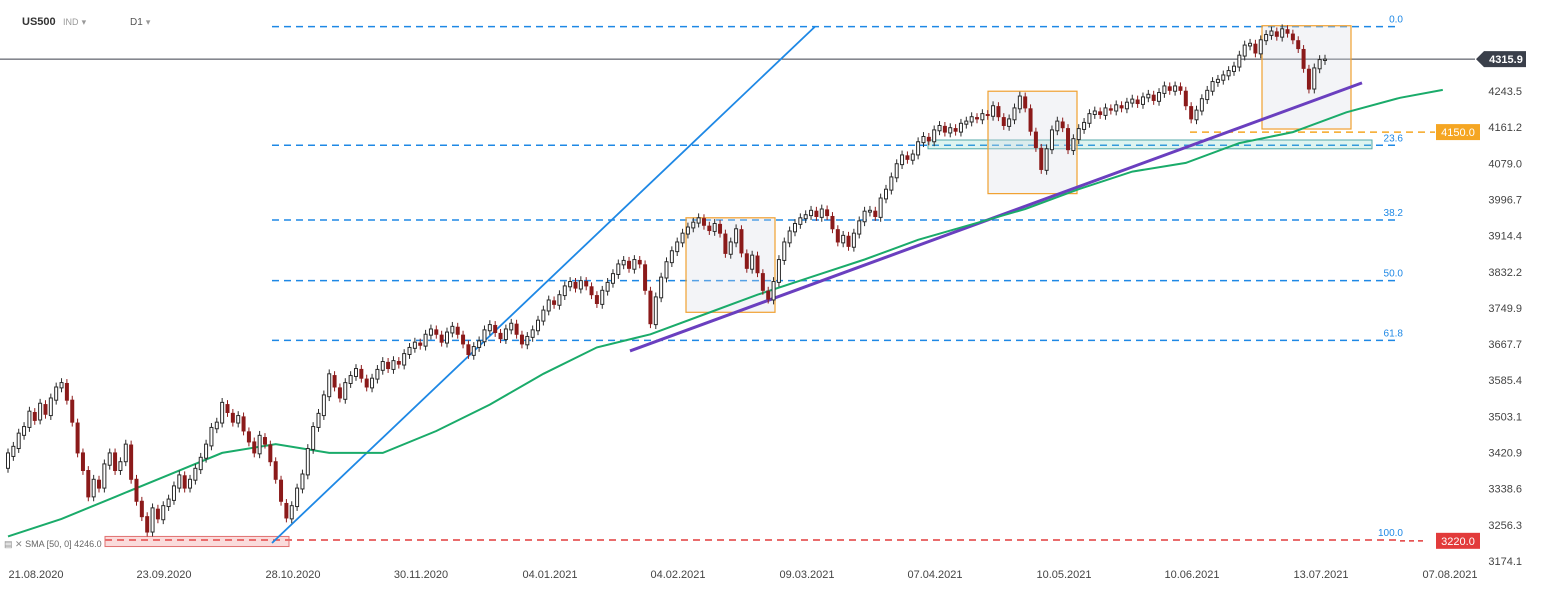 The image size is (1546, 590). I want to click on y-tick-label: 3256.3, so click(1505, 526).